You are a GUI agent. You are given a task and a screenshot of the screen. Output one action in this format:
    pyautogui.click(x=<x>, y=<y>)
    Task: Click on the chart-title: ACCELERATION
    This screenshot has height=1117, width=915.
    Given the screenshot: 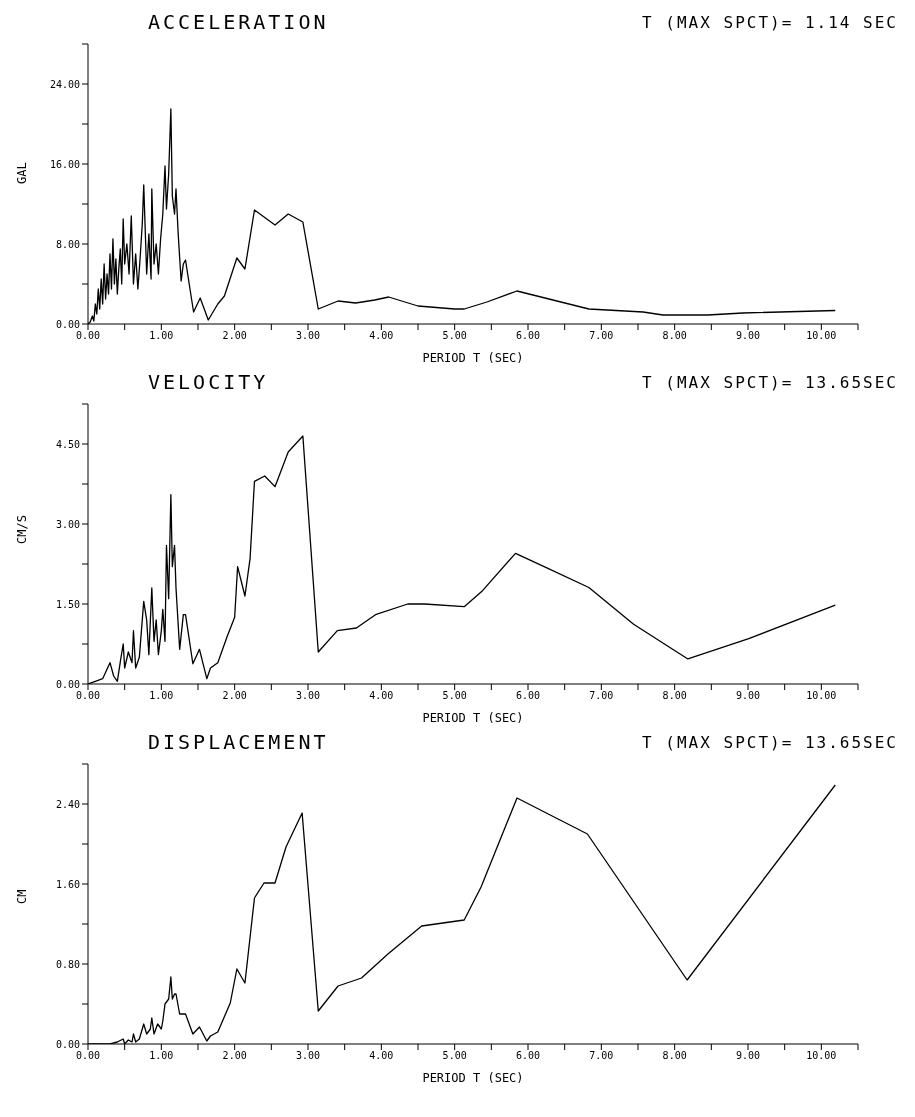 What is the action you would take?
    pyautogui.click(x=238, y=22)
    